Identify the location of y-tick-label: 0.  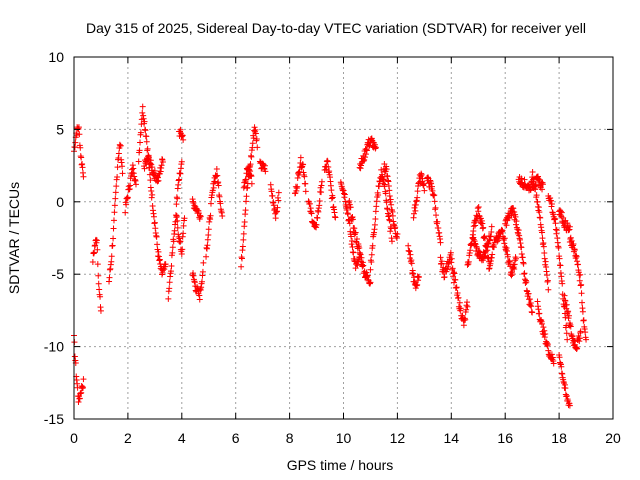
(60, 202).